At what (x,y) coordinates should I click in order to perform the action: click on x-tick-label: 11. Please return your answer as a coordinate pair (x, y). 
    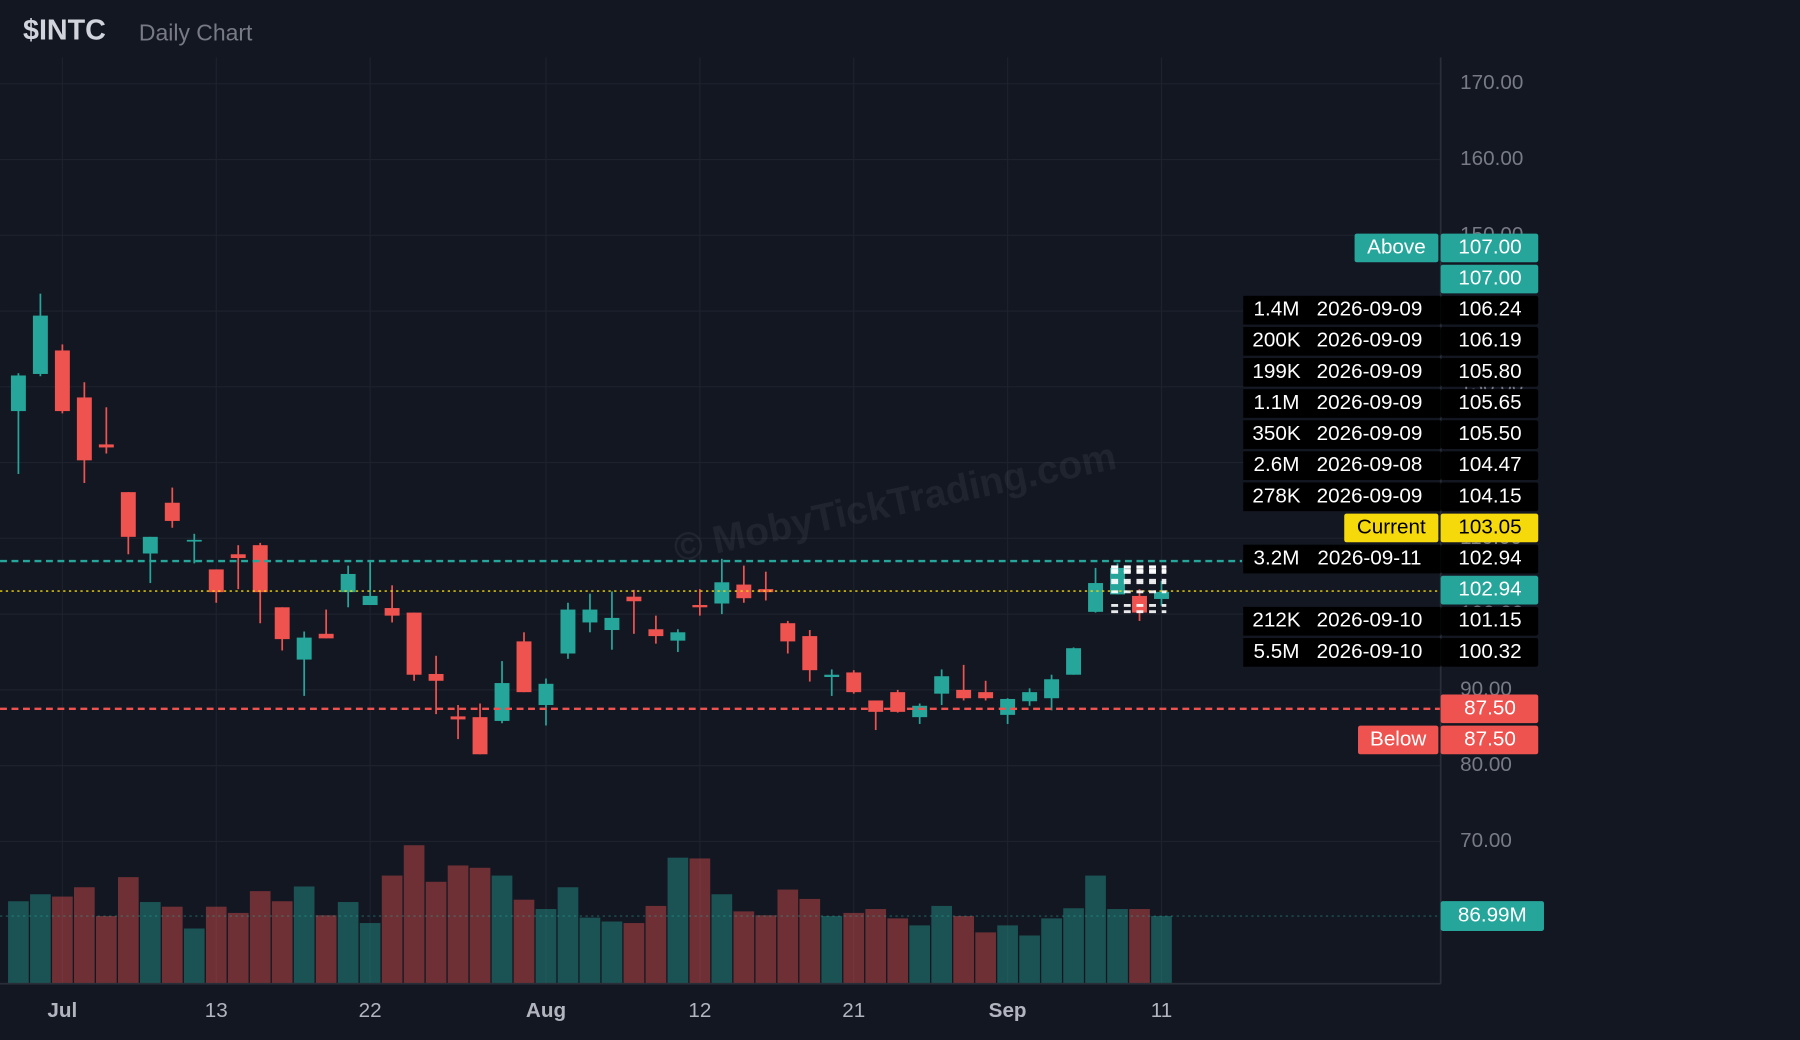
    Looking at the image, I should click on (1161, 1010).